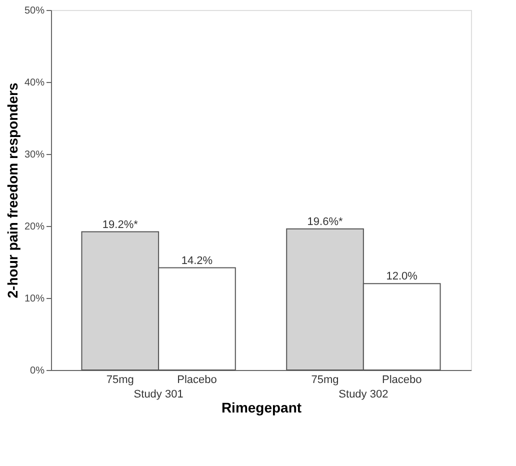 Image resolution: width=516 pixels, height=466 pixels. What do you see at coordinates (37, 371) in the screenshot?
I see `y-tick-label: 0%` at bounding box center [37, 371].